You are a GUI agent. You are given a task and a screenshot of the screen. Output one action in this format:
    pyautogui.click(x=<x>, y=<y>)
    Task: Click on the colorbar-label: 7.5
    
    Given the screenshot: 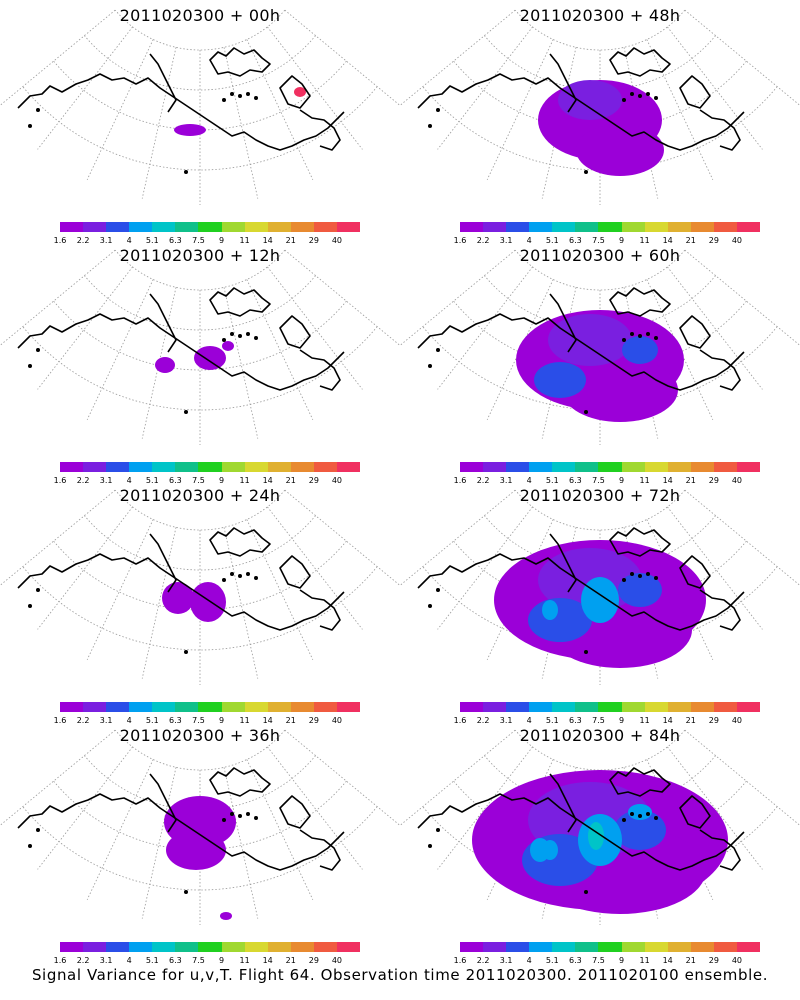 What is the action you would take?
    pyautogui.click(x=598, y=960)
    